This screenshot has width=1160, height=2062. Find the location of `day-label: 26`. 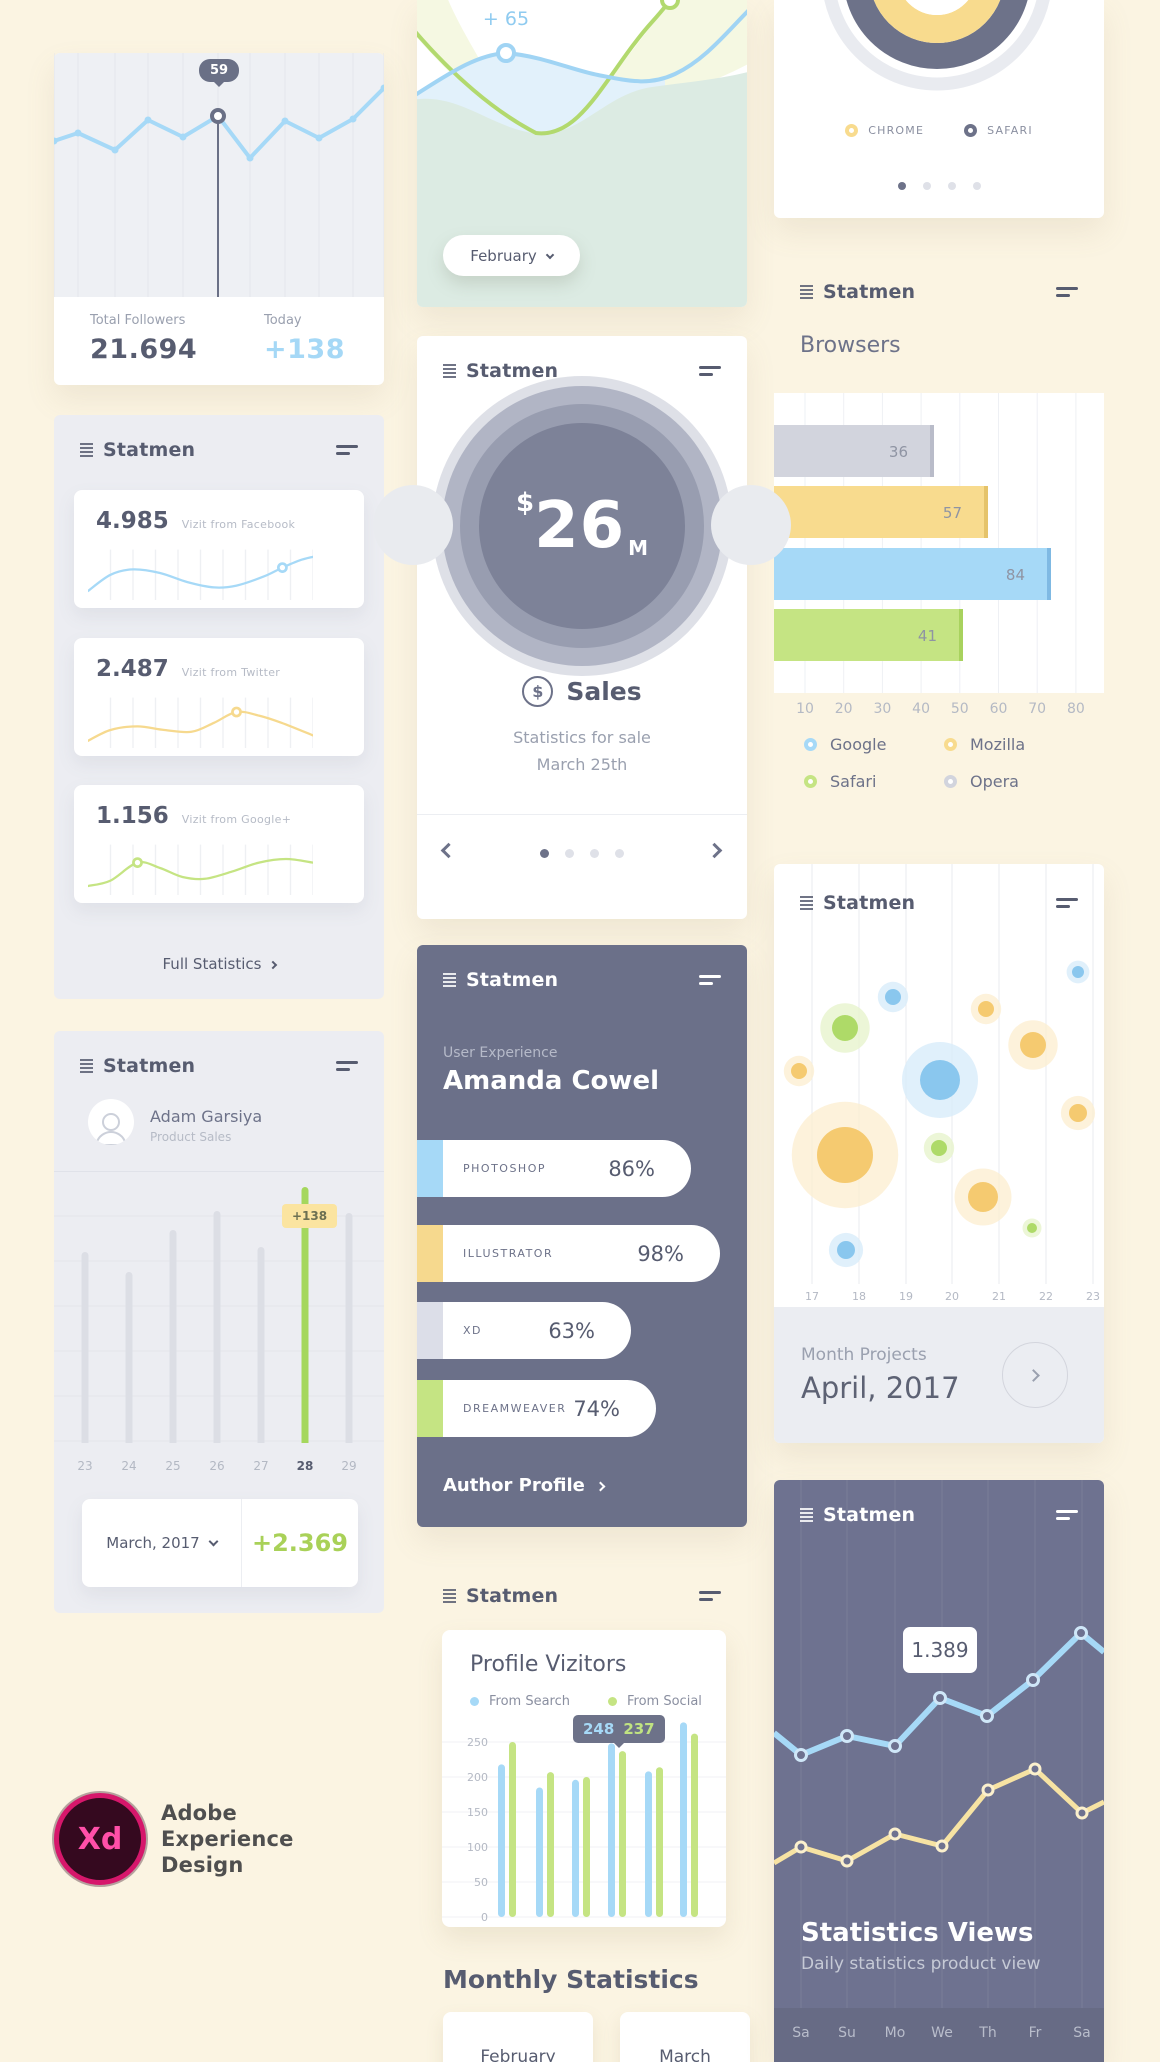

day-label: 26 is located at coordinates (217, 1466).